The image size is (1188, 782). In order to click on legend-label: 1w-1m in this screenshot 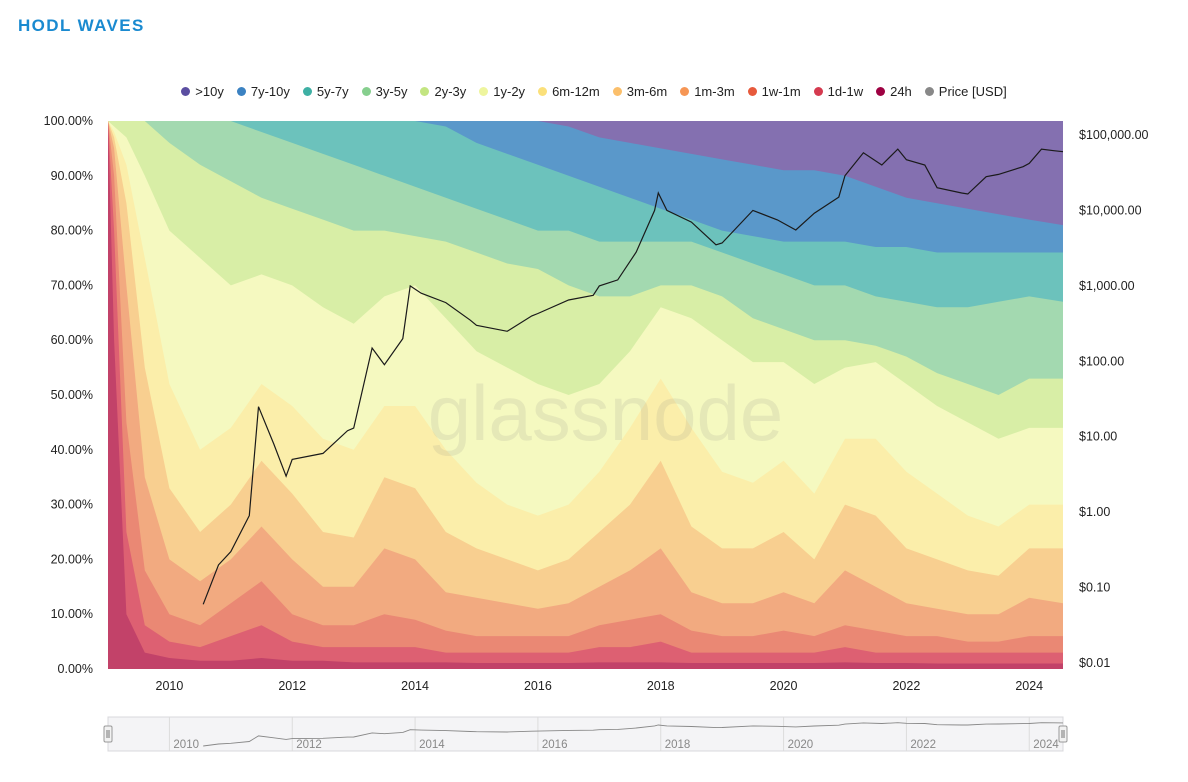, I will do `click(781, 91)`.